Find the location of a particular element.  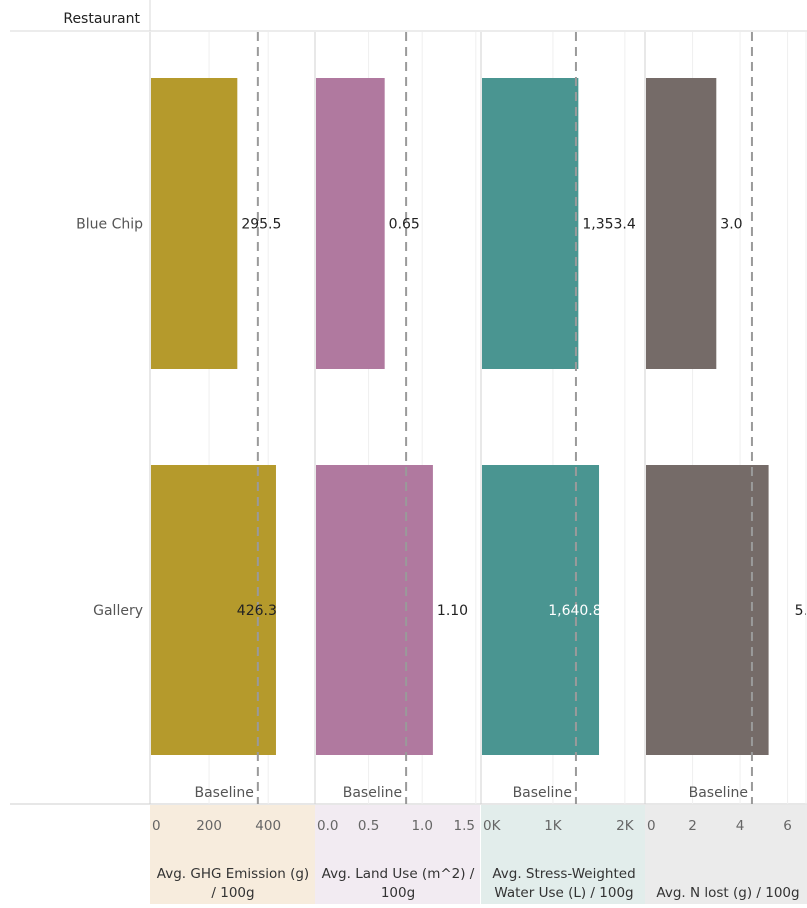

tick-label: 6 is located at coordinates (787, 826).